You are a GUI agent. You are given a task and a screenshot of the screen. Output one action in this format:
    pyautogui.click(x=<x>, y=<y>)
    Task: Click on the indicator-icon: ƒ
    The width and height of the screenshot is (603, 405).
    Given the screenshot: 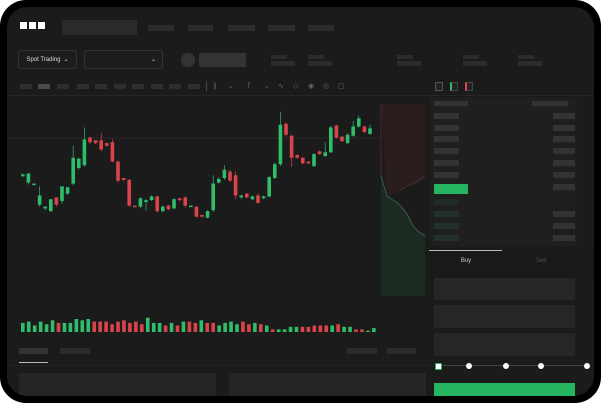 What is the action you would take?
    pyautogui.click(x=249, y=85)
    